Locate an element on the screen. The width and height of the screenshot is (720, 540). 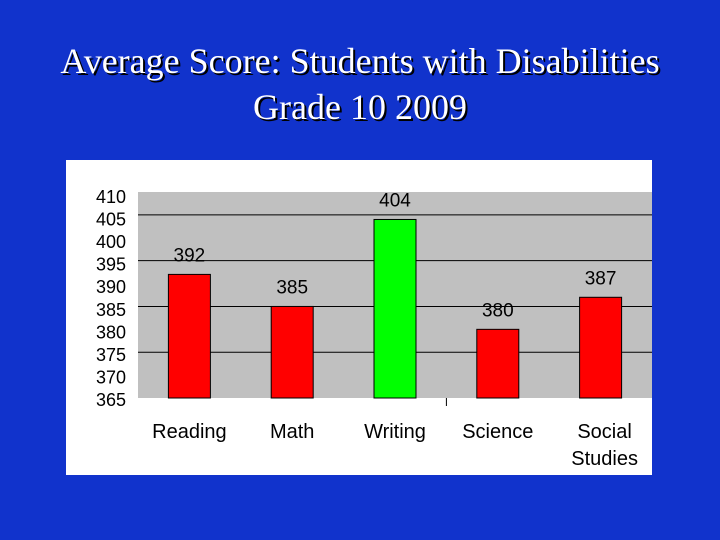
x-tick-label: Math is located at coordinates (292, 432).